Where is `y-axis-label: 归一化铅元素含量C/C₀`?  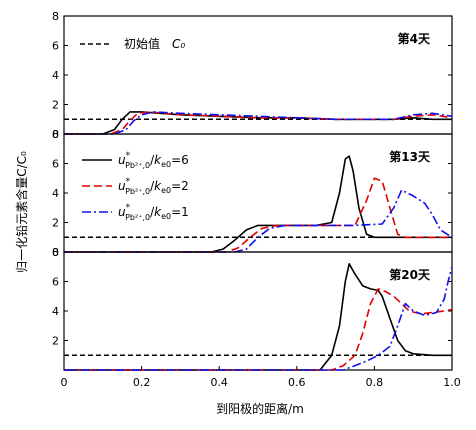
y-axis-label: 归一化铅元素含量C/C₀ is located at coordinates (21, 212).